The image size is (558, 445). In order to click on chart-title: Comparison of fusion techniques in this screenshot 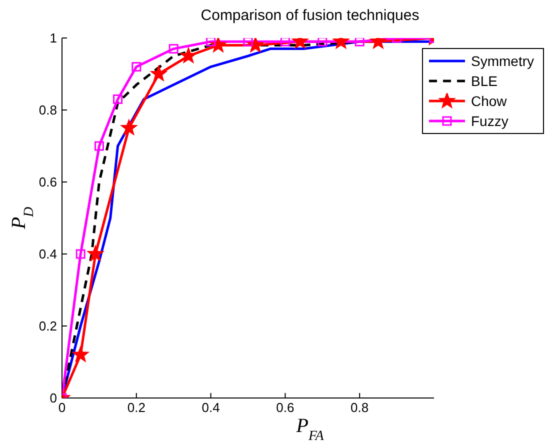, I will do `click(310, 15)`.